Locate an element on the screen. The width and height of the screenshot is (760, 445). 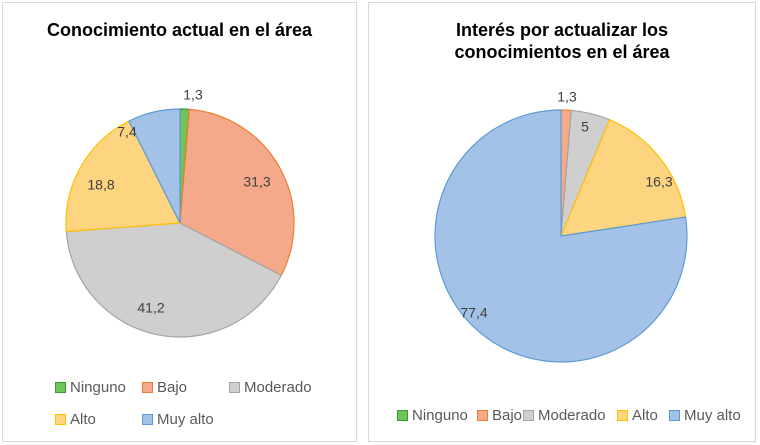
data-label-moderado: 5 is located at coordinates (585, 127).